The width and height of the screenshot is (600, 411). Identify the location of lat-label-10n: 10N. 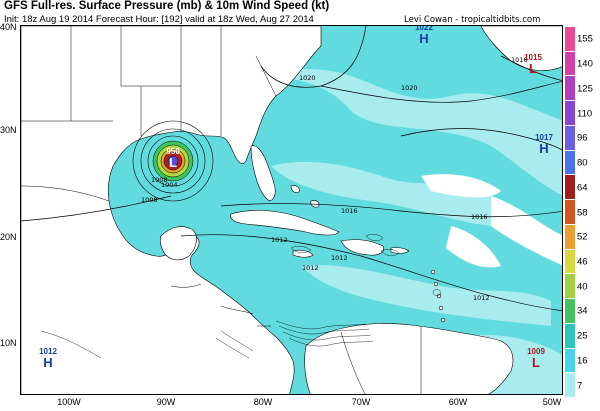
(8, 343).